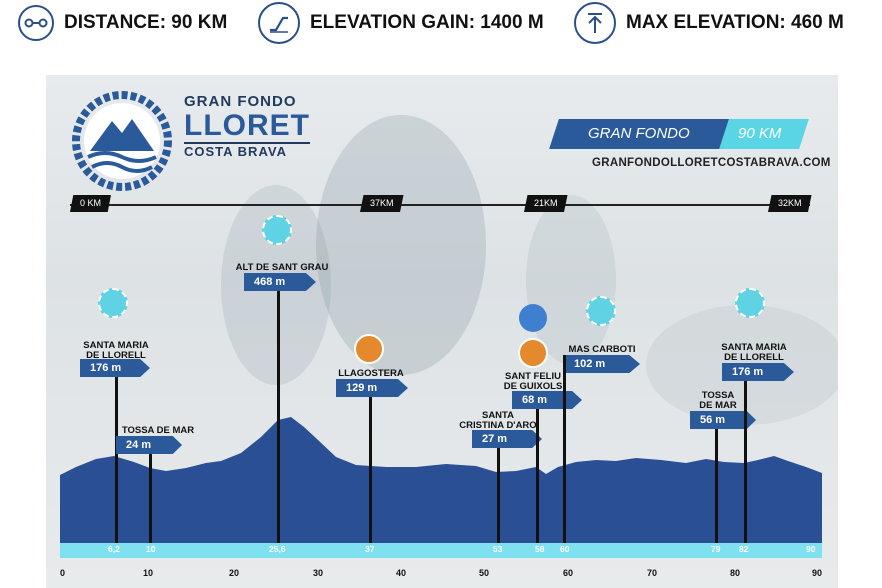 Image resolution: width=882 pixels, height=588 pixels. Describe the element at coordinates (122, 141) in the screenshot. I see `logo-emblem-icon` at that location.